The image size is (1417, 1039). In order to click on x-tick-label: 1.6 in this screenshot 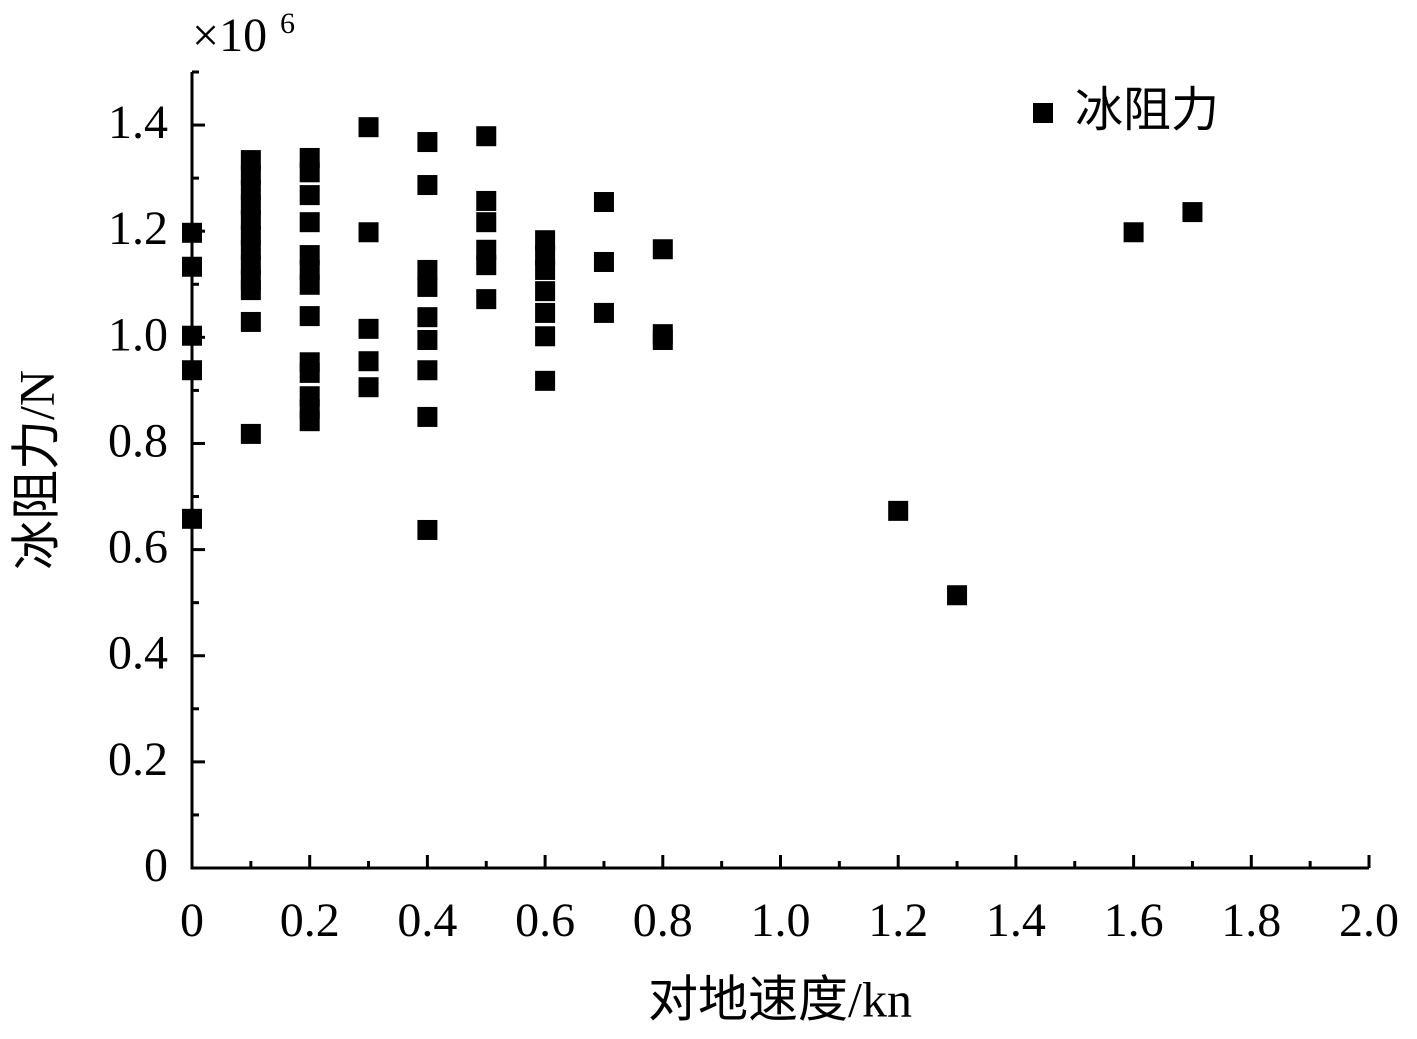, I will do `click(1134, 920)`.